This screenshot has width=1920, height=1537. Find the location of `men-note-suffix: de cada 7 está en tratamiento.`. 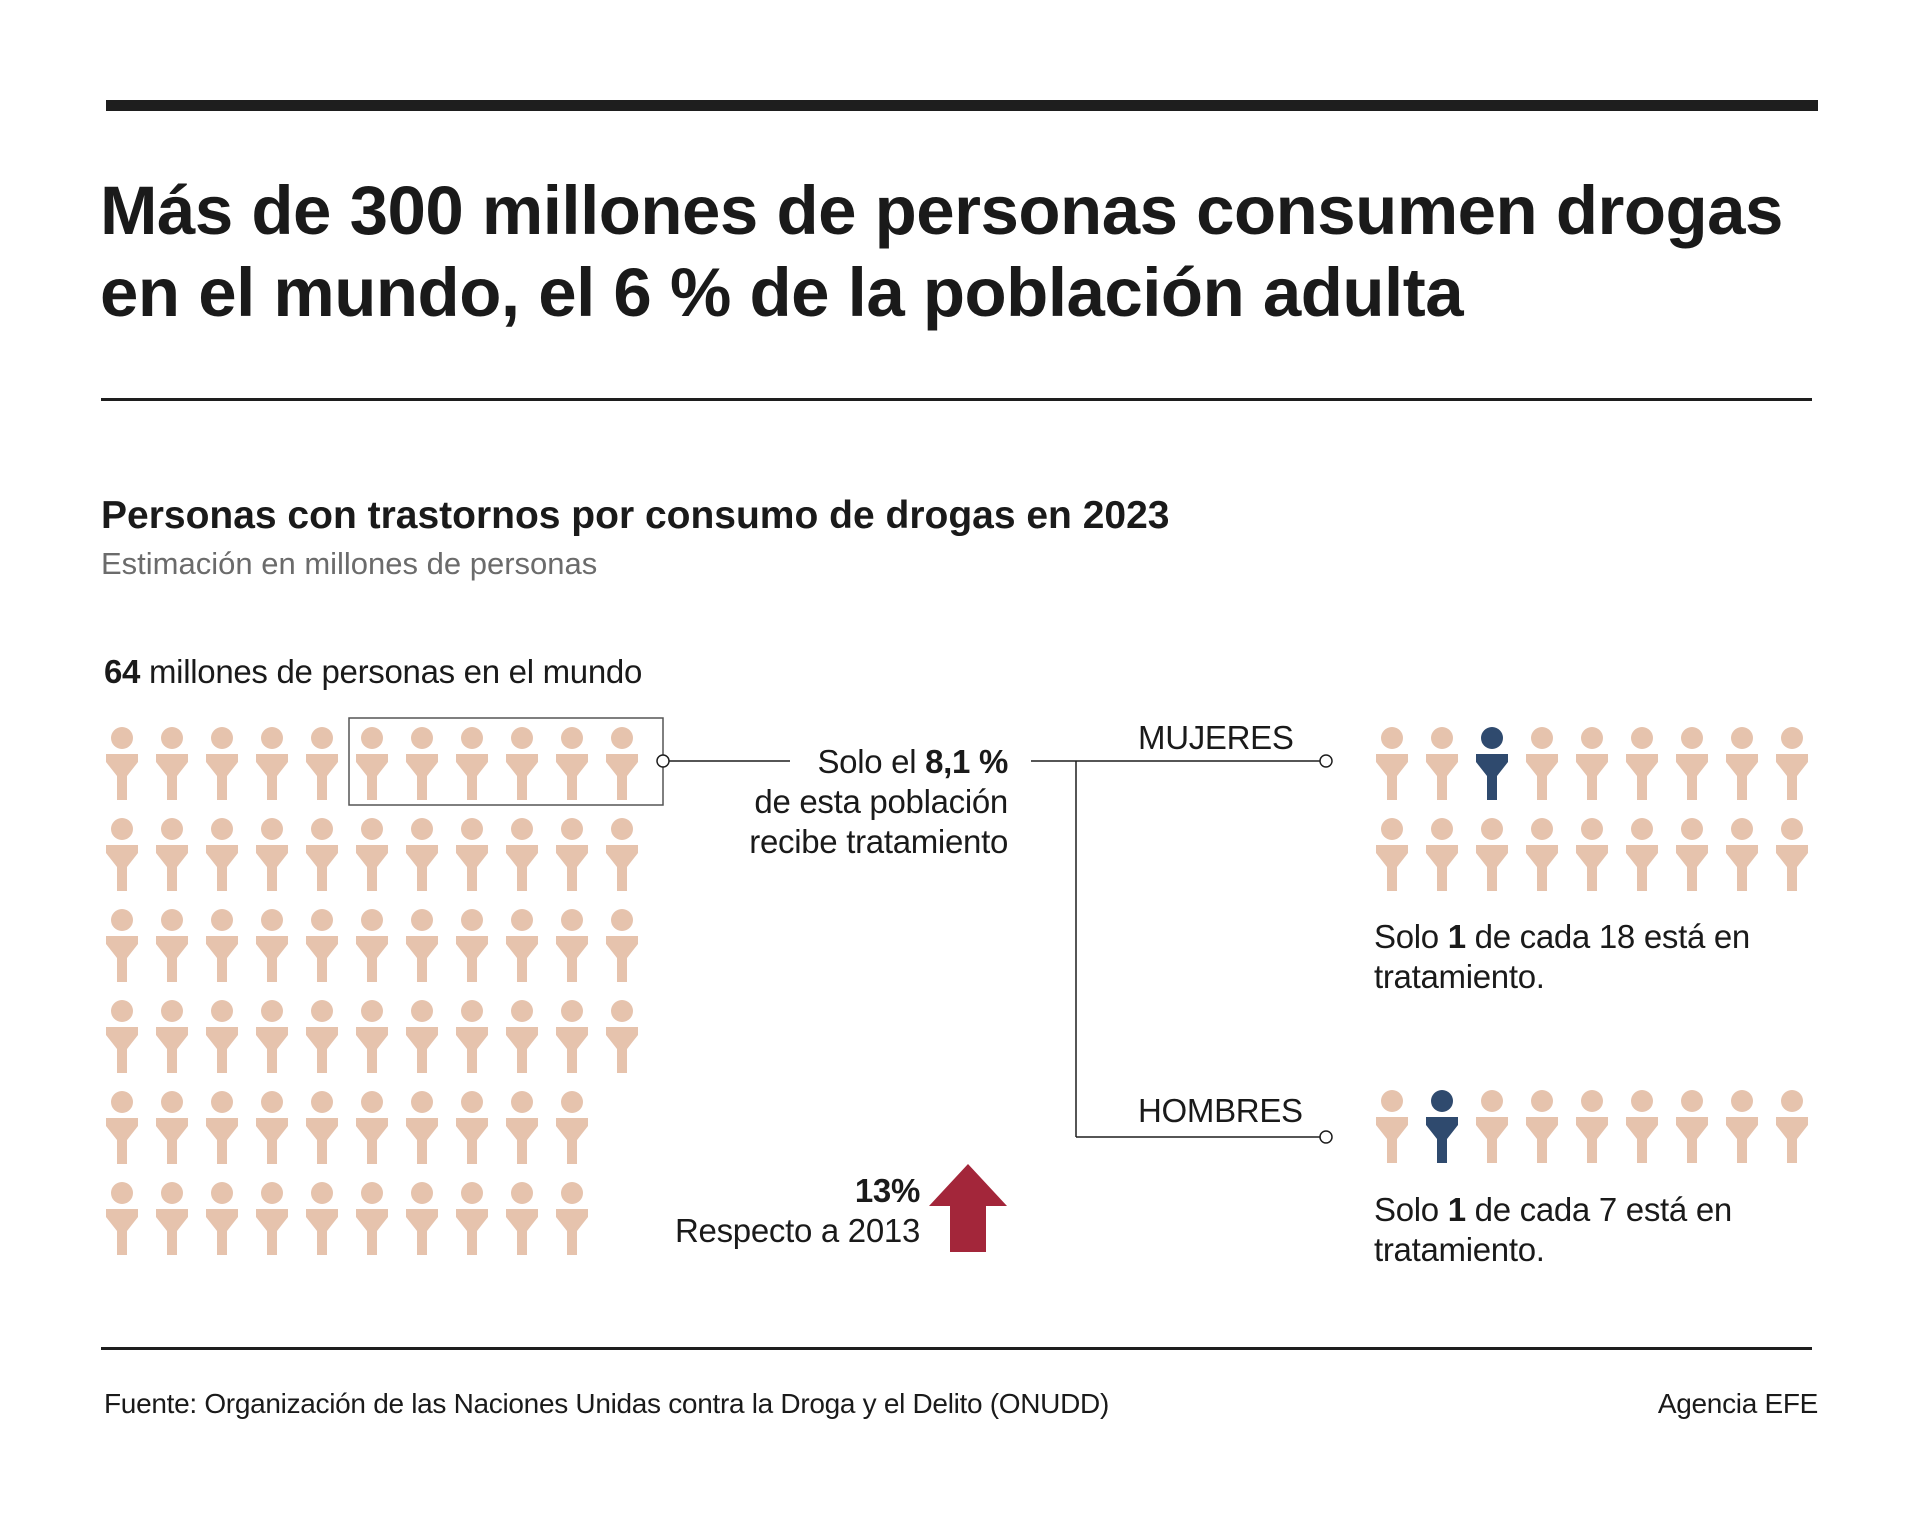

men-note-suffix: de cada 7 está en tratamiento. is located at coordinates (1553, 1229).